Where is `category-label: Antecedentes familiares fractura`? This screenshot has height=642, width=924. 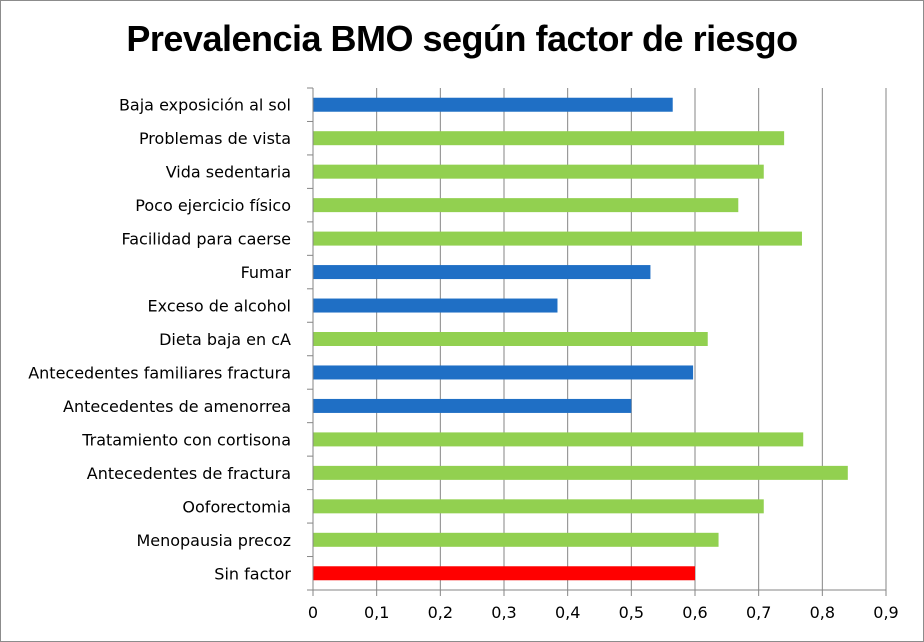 category-label: Antecedentes familiares fractura is located at coordinates (159, 372).